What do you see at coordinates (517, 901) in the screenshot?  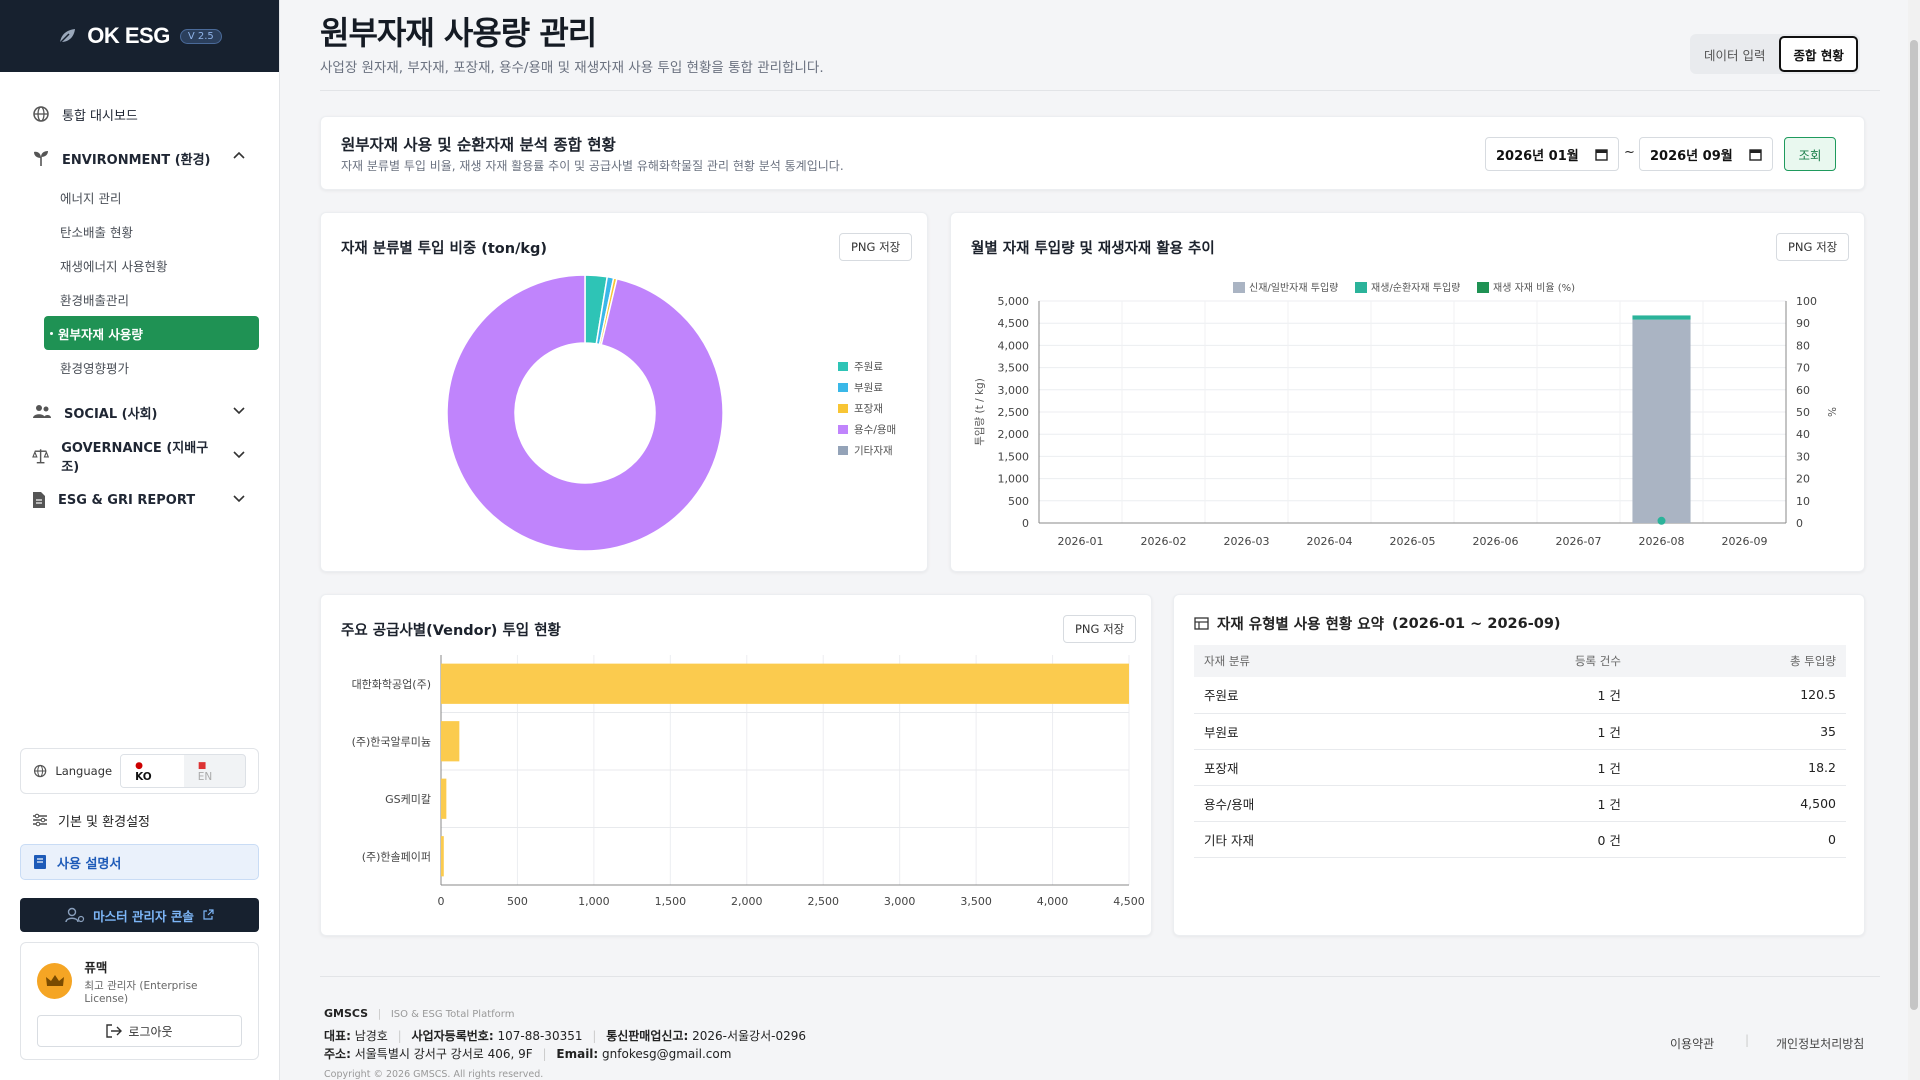 I see `x-tick-label: 500` at bounding box center [517, 901].